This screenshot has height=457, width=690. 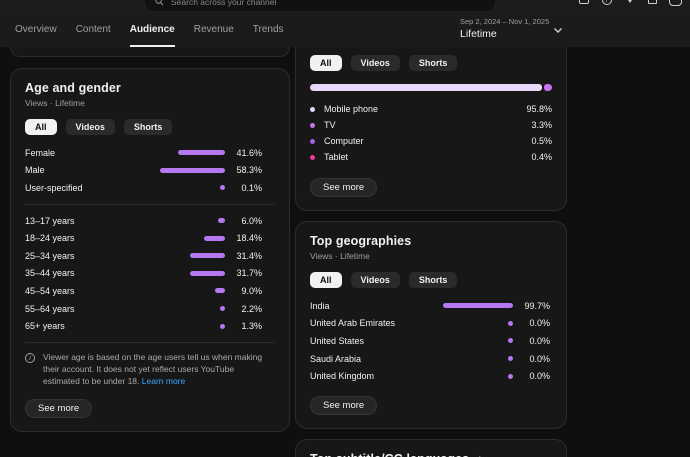 What do you see at coordinates (583, 3) in the screenshot?
I see `feedback-icon` at bounding box center [583, 3].